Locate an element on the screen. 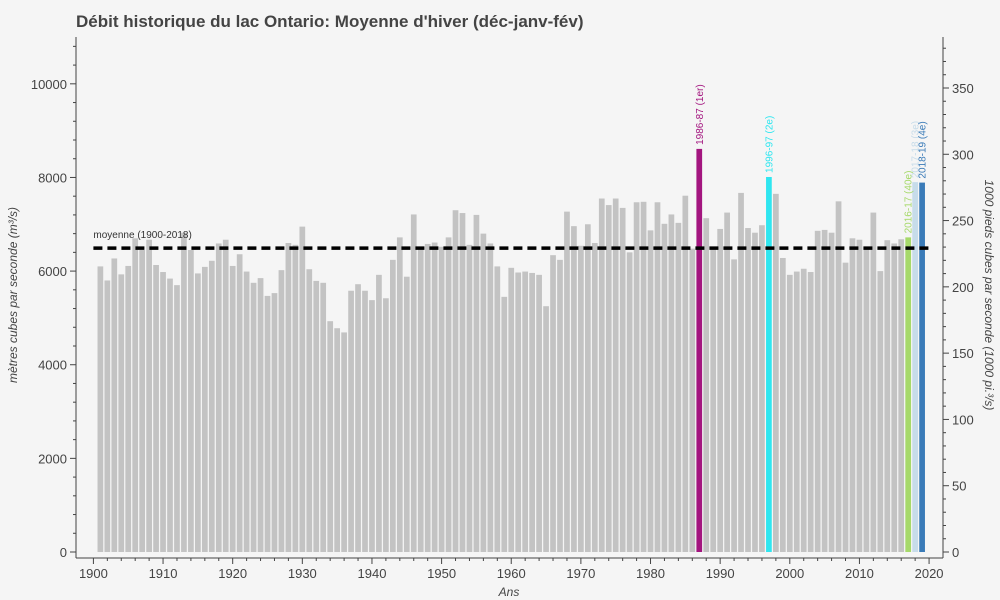 The width and height of the screenshot is (1000, 600). bar-1975 is located at coordinates (615, 375).